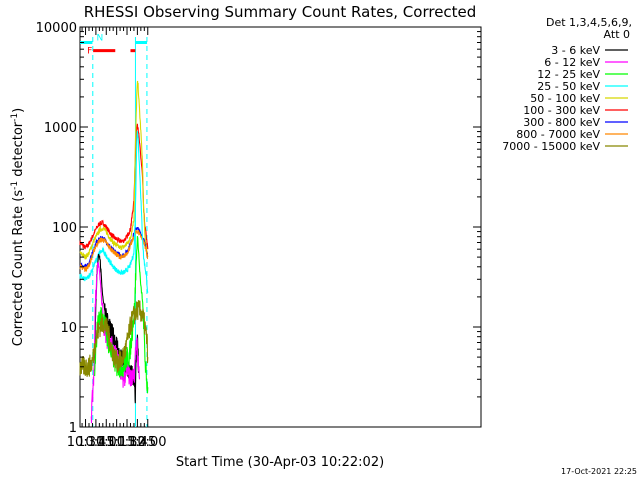 This screenshot has width=640, height=480. I want to click on timestamp: 17-Oct-2021 22:25, so click(599, 471).